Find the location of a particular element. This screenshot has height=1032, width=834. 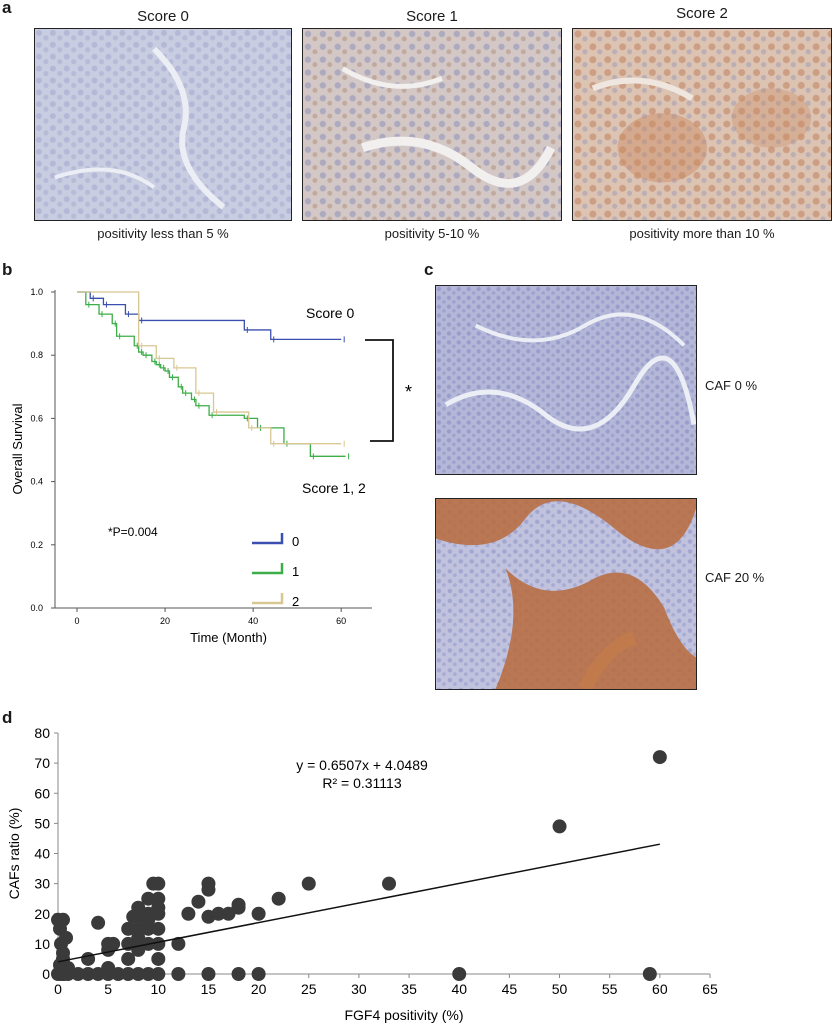

y-tick-label: 60 is located at coordinates (42, 793).